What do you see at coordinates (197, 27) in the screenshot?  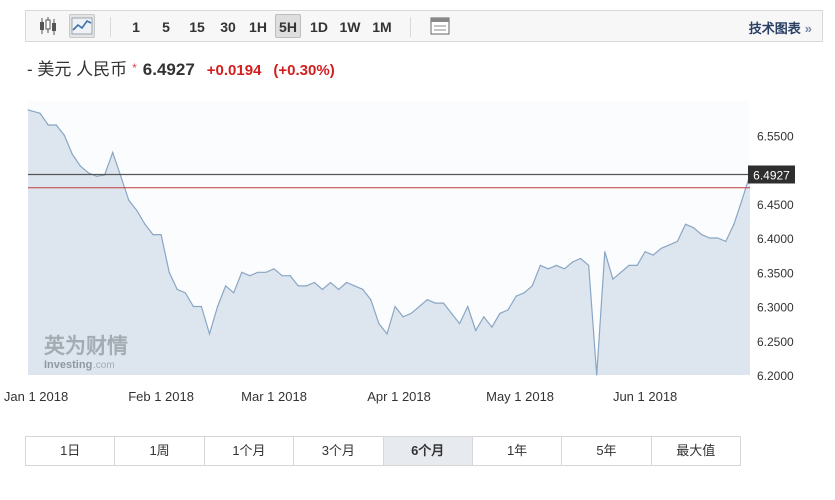 I see `interval-15: 15` at bounding box center [197, 27].